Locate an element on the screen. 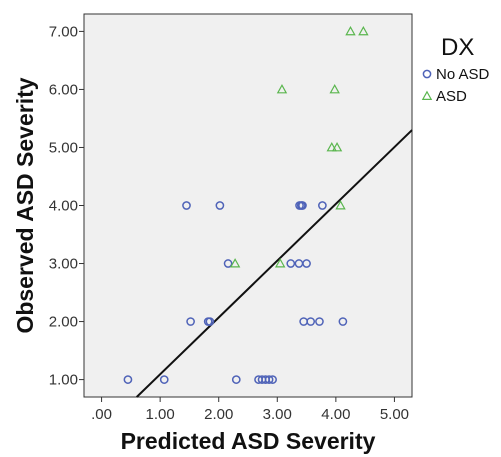  y-tick-label: 6.00 is located at coordinates (63, 89).